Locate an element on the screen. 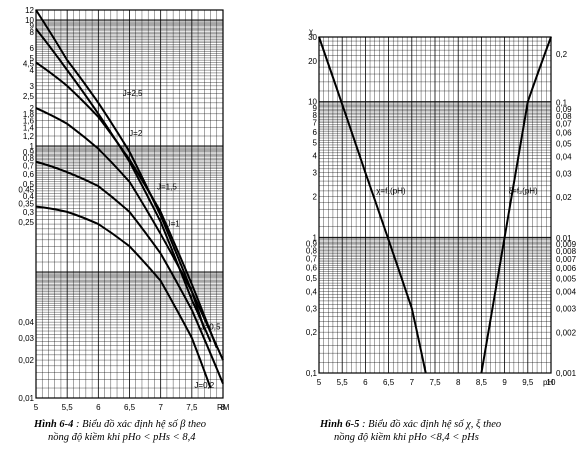 The width and height of the screenshot is (587, 457). y2-tick-label: 0,009 is located at coordinates (566, 244).